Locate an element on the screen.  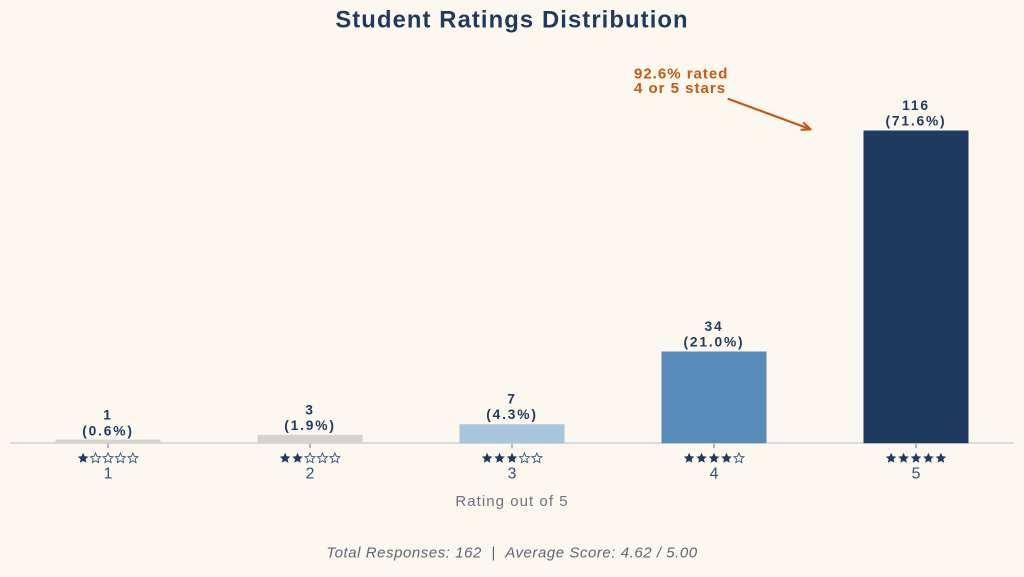
svg-text: 2 is located at coordinates (310, 474).